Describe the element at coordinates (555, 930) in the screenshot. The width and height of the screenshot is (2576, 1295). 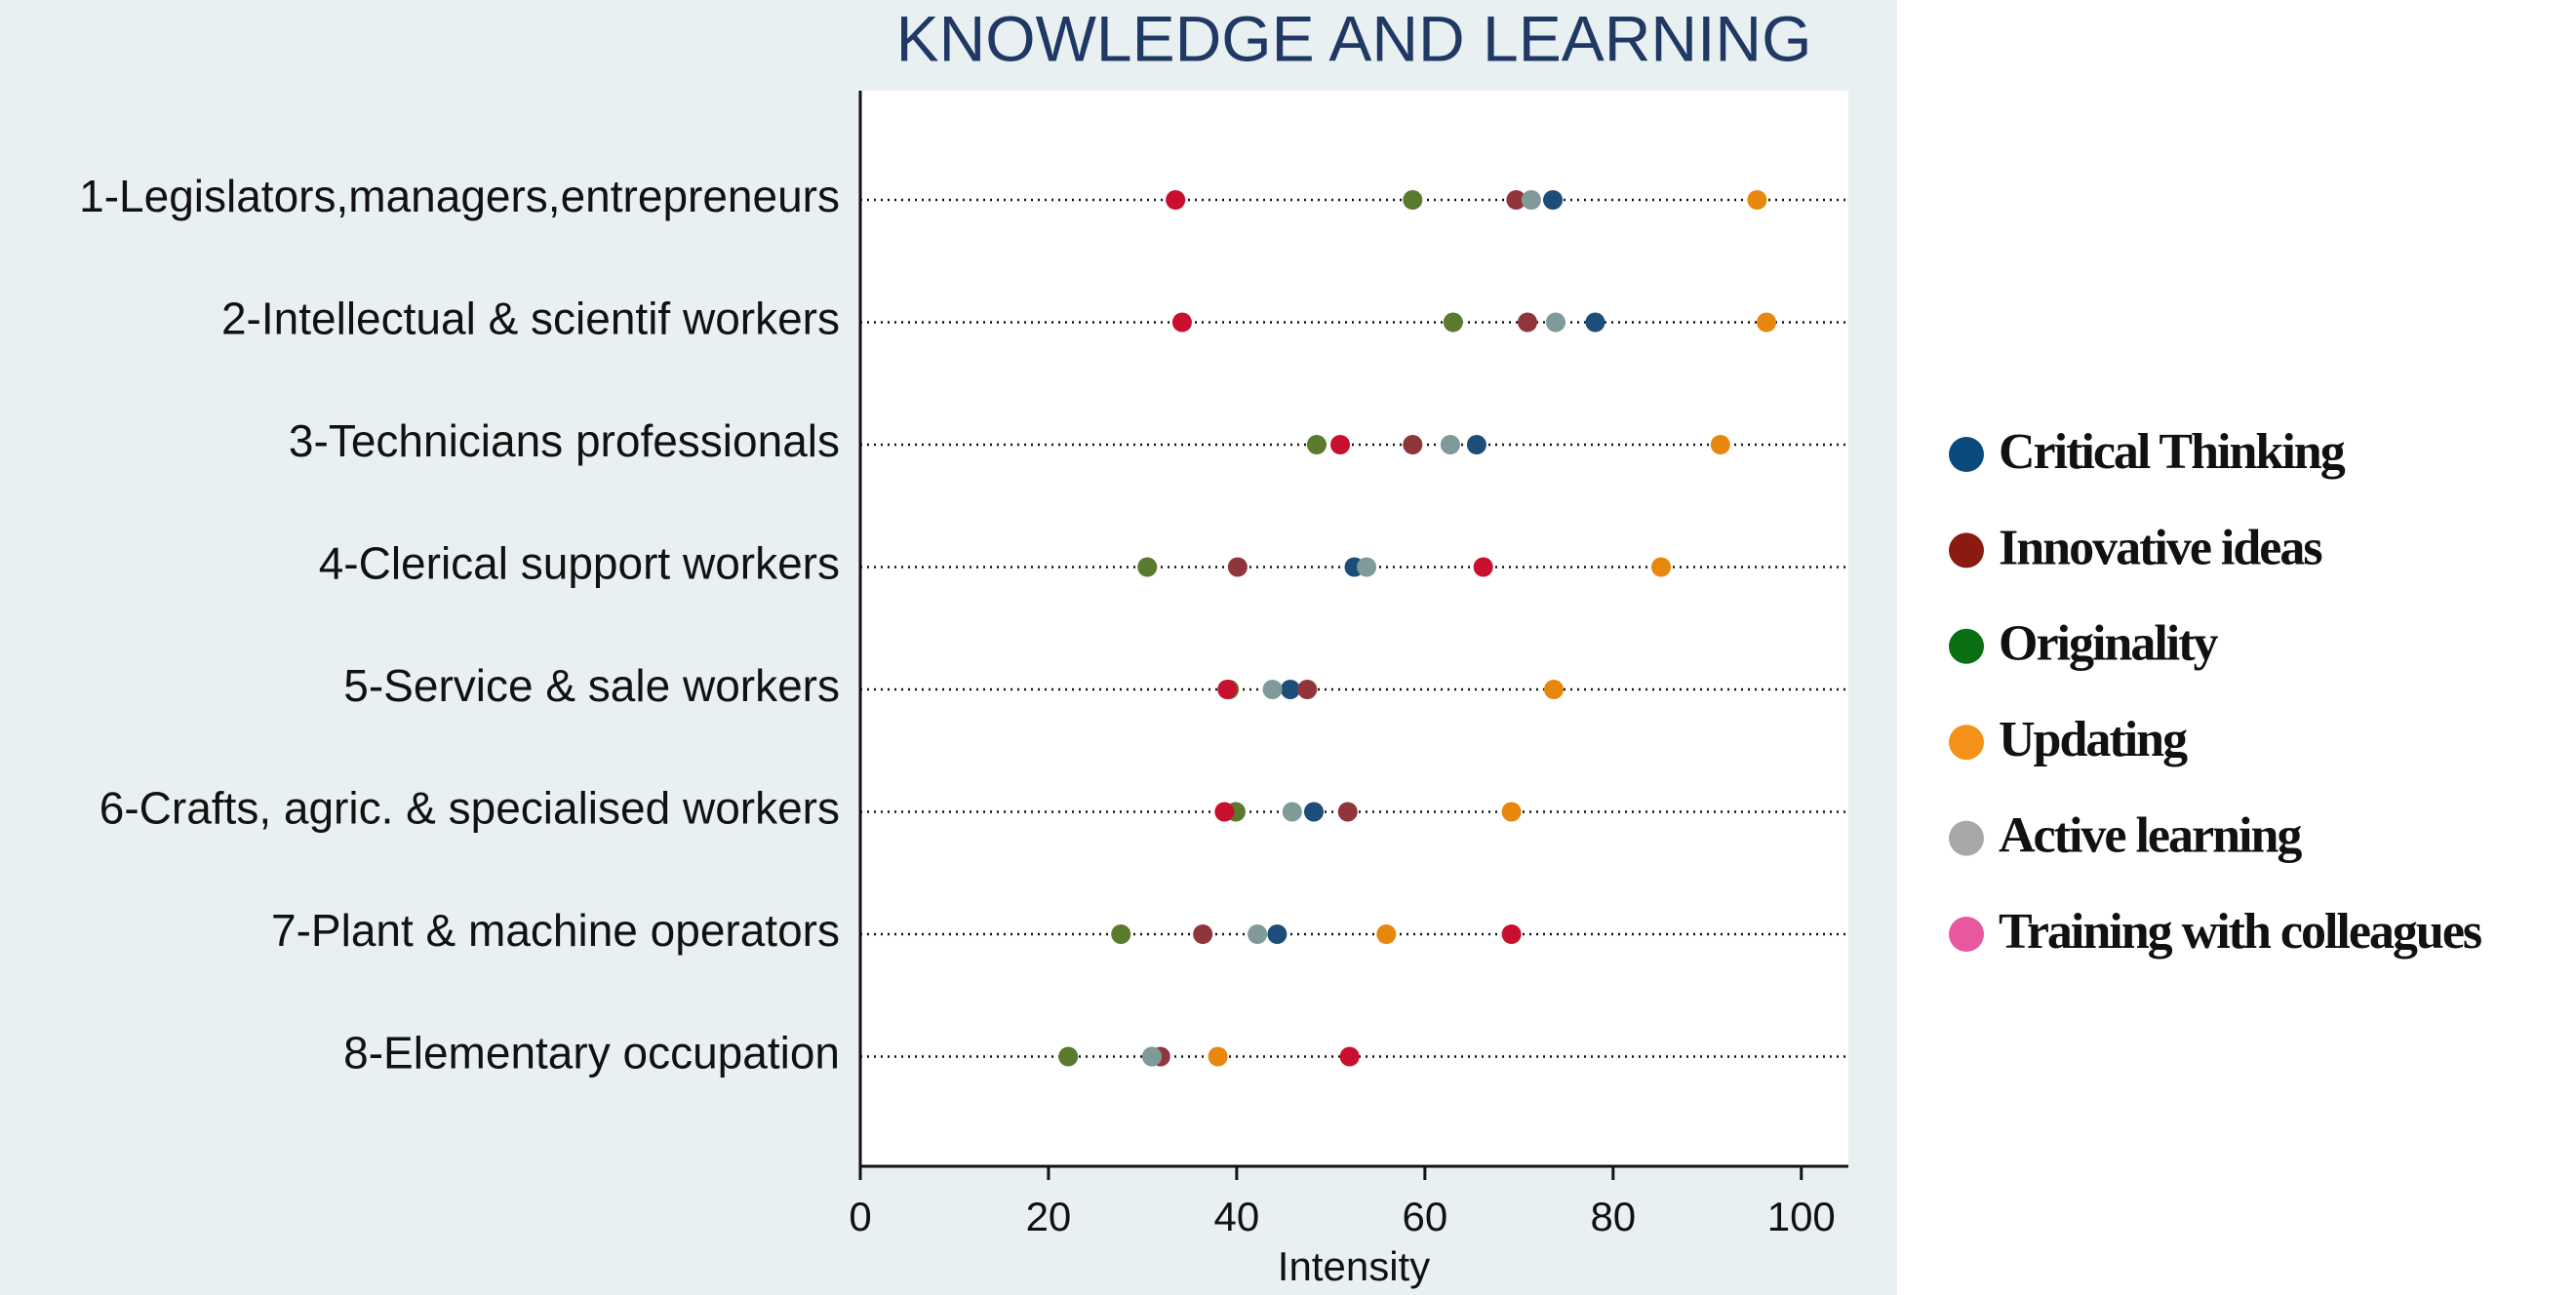
I see `y-tick-label: 7-Plant & machine operators` at that location.